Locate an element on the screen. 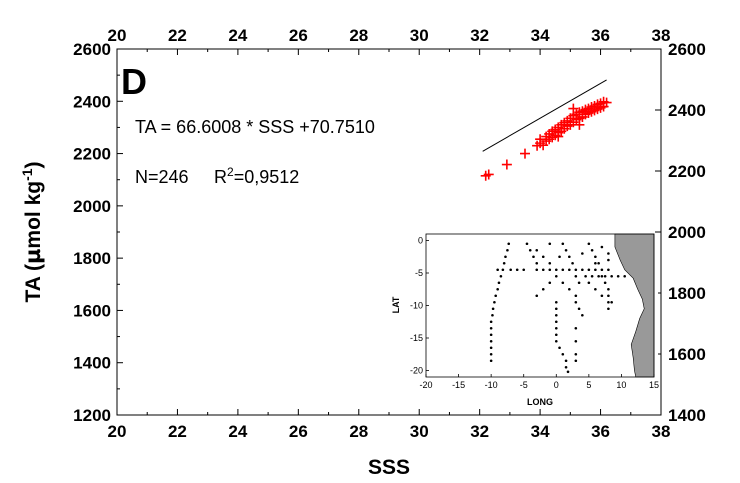 The image size is (740, 483). n-count: N=246 is located at coordinates (162, 177).